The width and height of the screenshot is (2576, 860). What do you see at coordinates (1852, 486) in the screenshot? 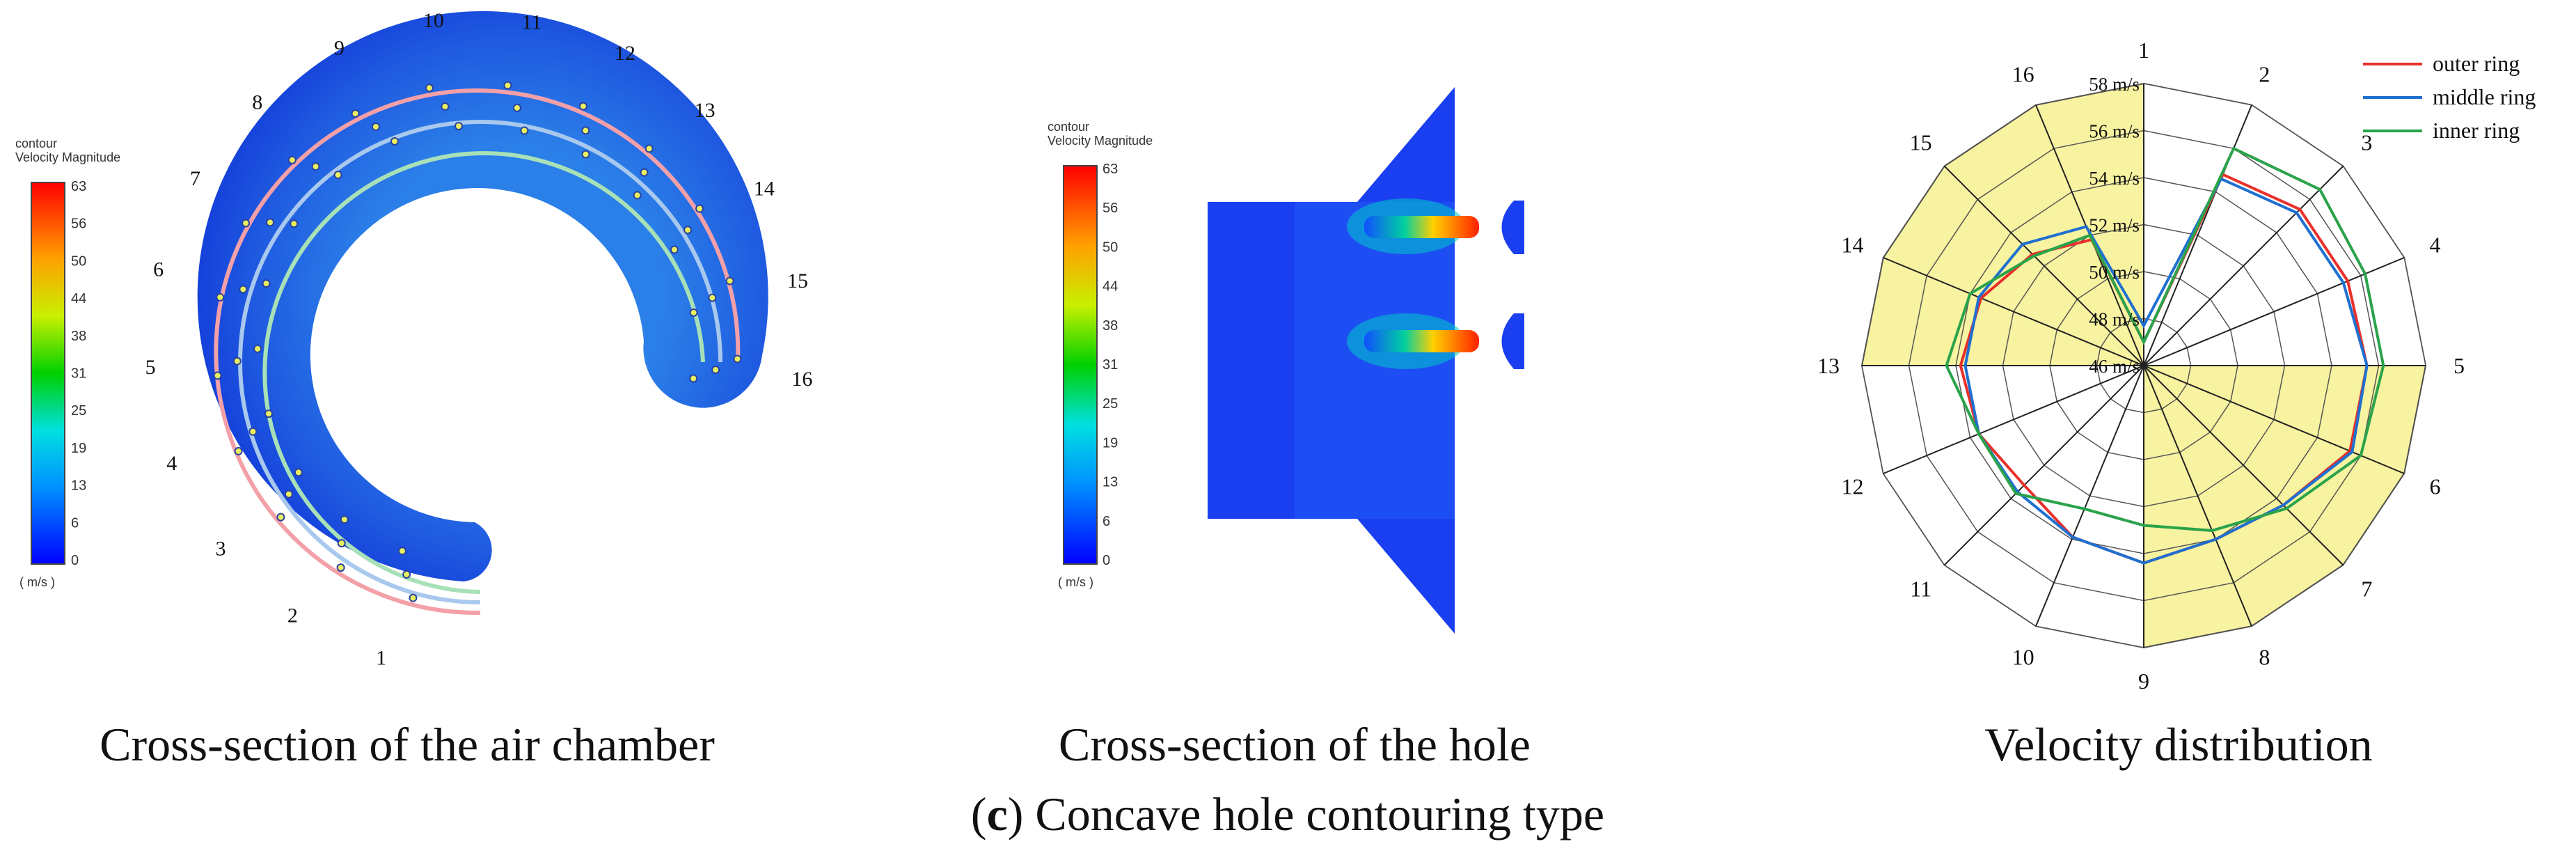
I see `radar-category-label: 12` at bounding box center [1852, 486].